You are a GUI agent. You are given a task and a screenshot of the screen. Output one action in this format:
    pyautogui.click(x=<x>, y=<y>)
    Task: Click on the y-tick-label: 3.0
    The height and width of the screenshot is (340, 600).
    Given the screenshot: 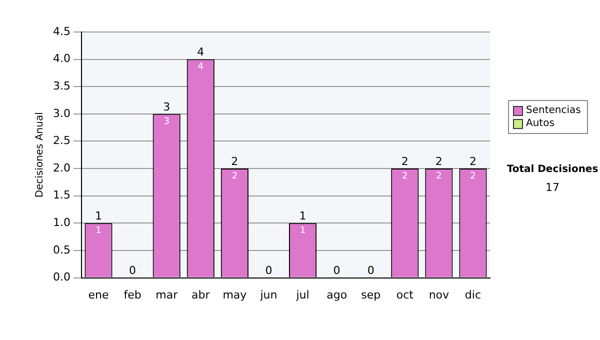 What is the action you would take?
    pyautogui.click(x=61, y=113)
    